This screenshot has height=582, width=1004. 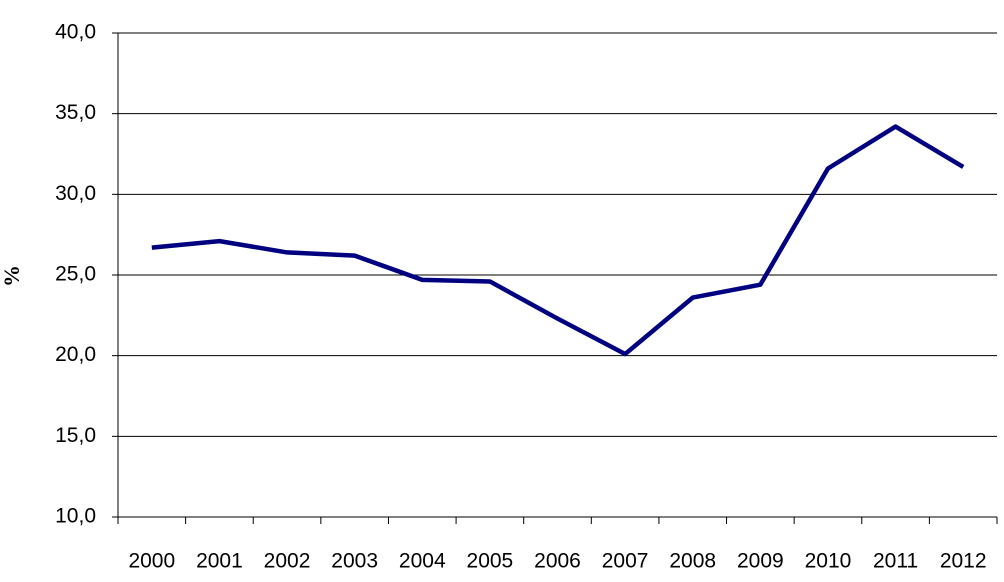 What do you see at coordinates (557, 561) in the screenshot?
I see `x-tick-label: 2006` at bounding box center [557, 561].